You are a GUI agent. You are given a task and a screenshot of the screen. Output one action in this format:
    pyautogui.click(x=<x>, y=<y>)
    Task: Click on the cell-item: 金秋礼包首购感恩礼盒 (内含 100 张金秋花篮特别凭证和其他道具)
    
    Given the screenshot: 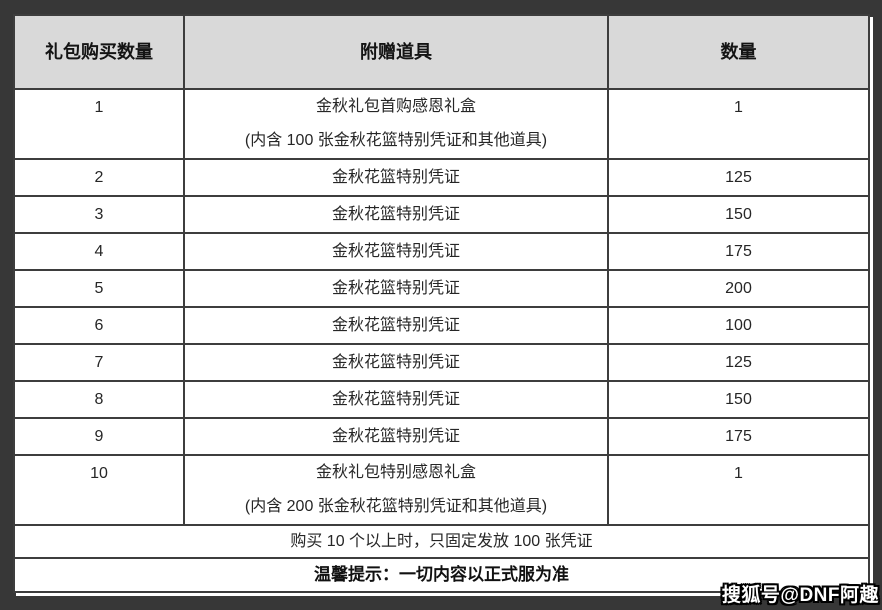 What is the action you would take?
    pyautogui.click(x=396, y=124)
    